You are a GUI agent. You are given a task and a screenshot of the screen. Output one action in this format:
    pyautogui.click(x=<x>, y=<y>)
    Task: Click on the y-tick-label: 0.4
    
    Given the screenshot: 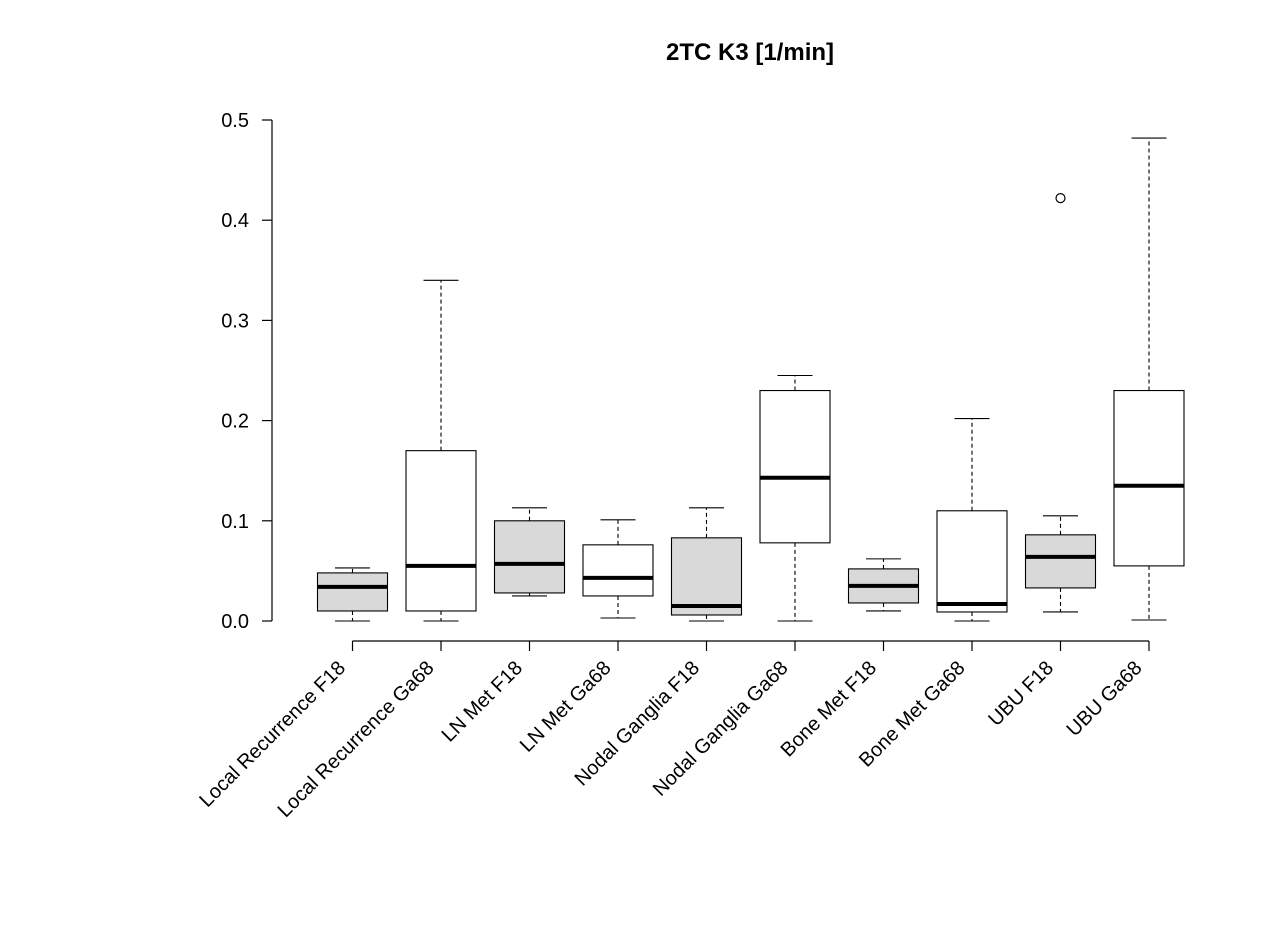 What is the action you would take?
    pyautogui.click(x=235, y=221)
    